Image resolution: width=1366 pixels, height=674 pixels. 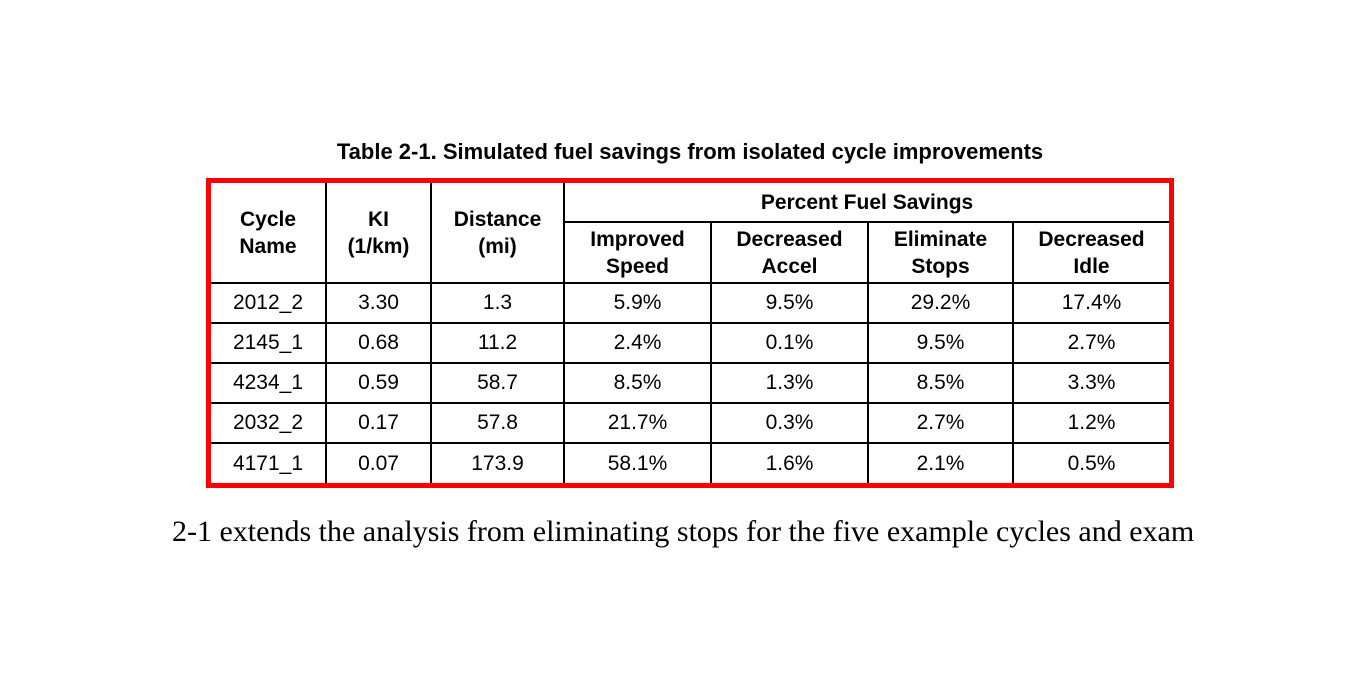 I want to click on col-header-distance: Distance (mi), so click(x=497, y=233).